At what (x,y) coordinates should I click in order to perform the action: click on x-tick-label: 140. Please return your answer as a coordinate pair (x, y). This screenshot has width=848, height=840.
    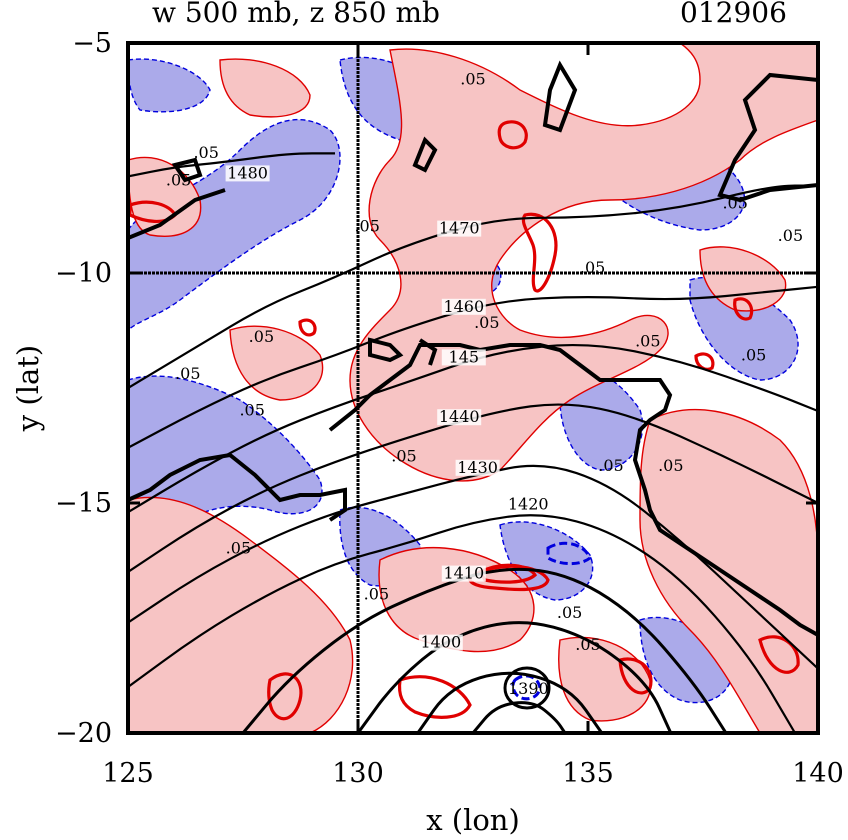
    Looking at the image, I should click on (818, 773).